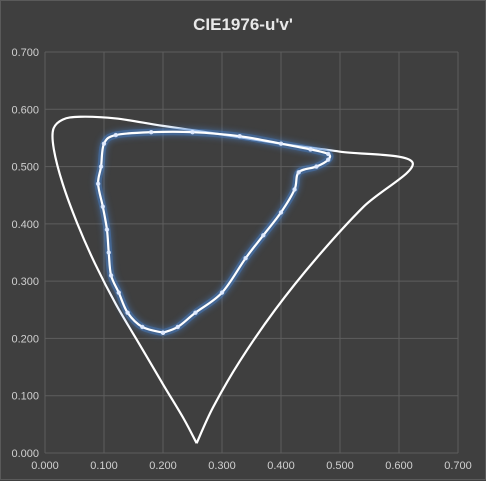  I want to click on chart-title: CIE1976-u'v', so click(243, 24).